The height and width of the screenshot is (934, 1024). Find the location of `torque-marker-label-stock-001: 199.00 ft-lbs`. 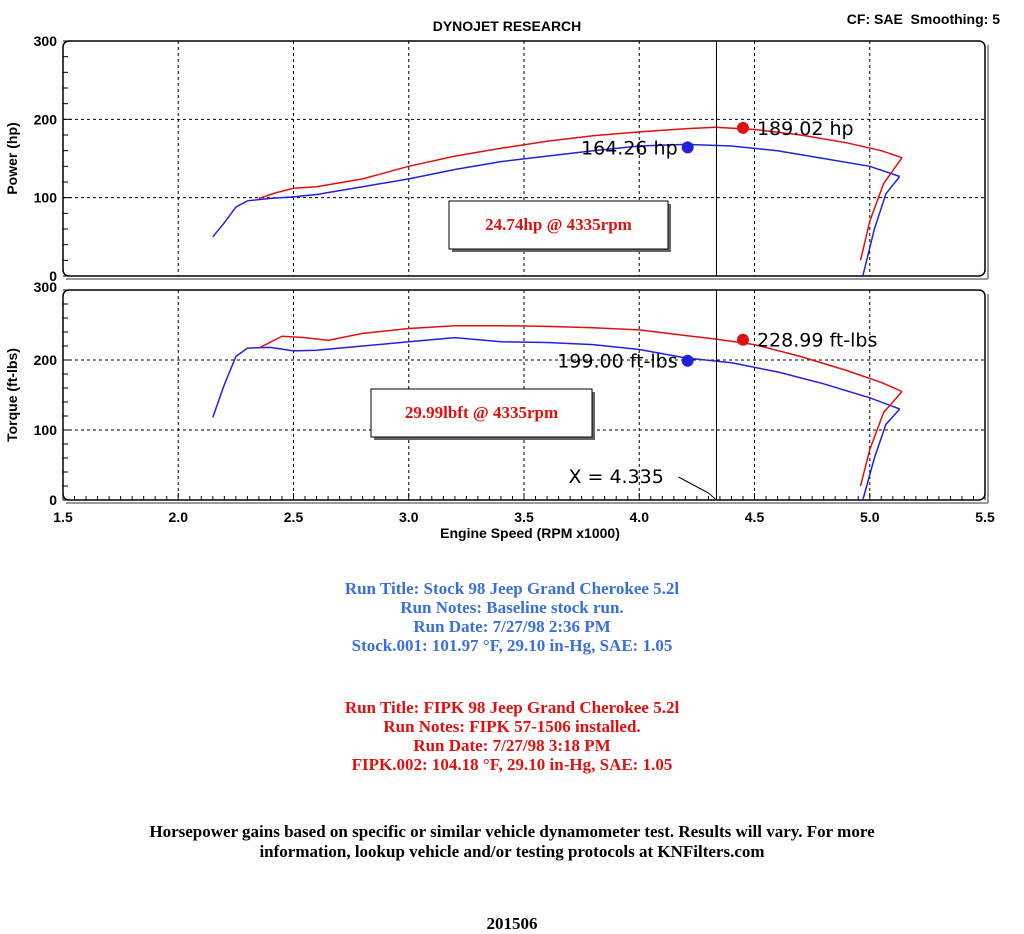

torque-marker-label-stock-001: 199.00 ft-lbs is located at coordinates (617, 362).